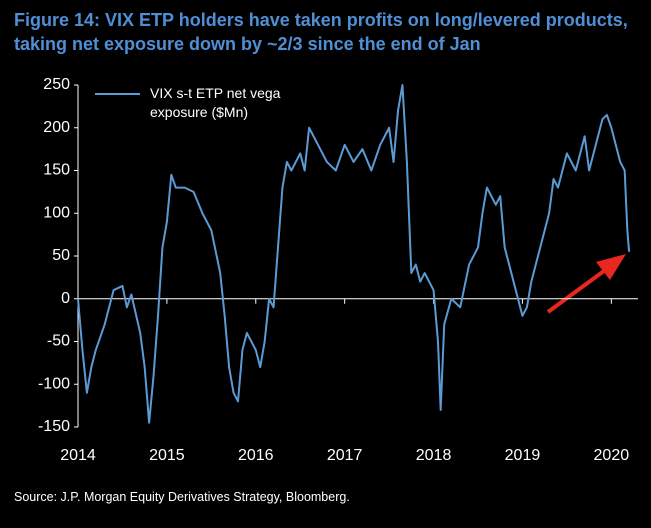  What do you see at coordinates (256, 455) in the screenshot?
I see `x-tick-label: 2016` at bounding box center [256, 455].